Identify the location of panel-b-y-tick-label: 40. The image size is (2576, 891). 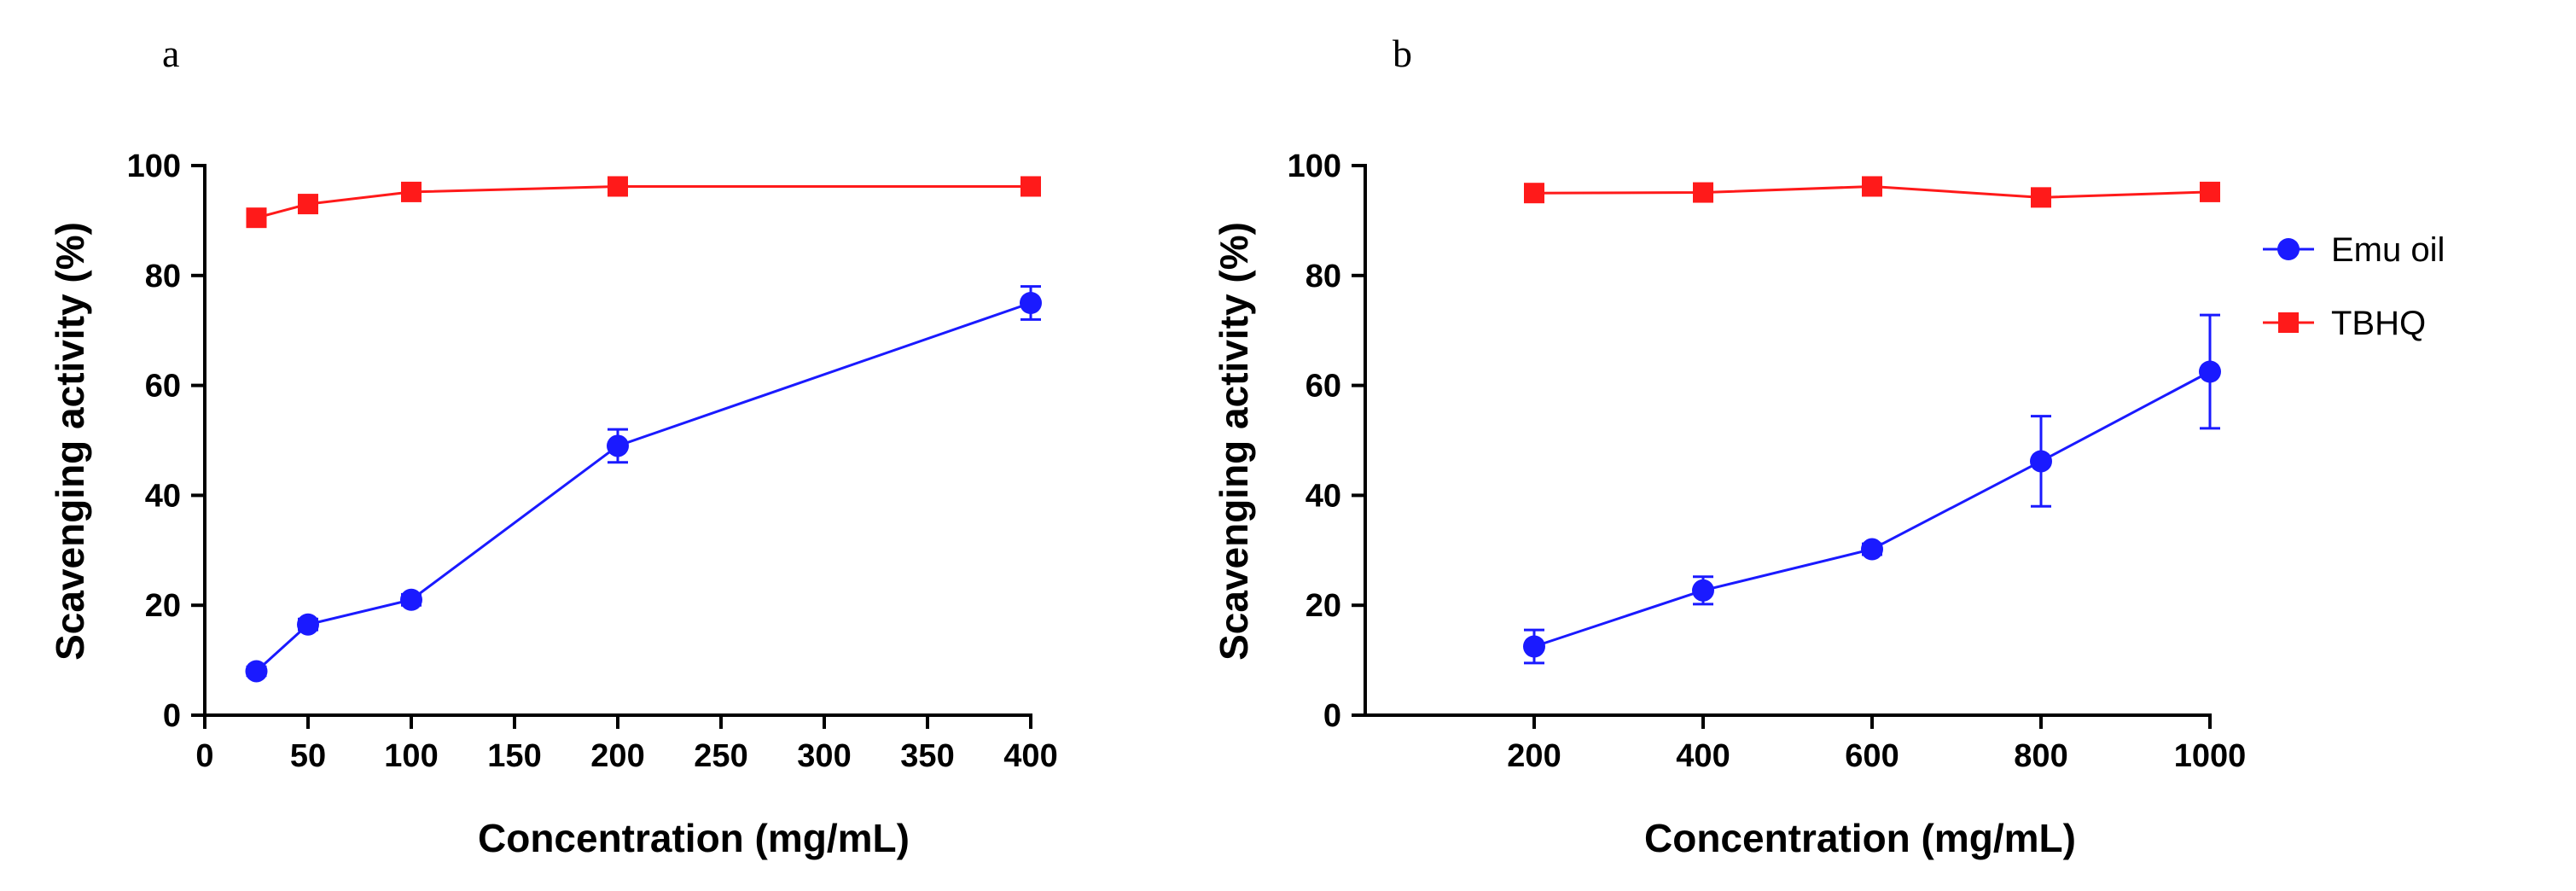
(1323, 496).